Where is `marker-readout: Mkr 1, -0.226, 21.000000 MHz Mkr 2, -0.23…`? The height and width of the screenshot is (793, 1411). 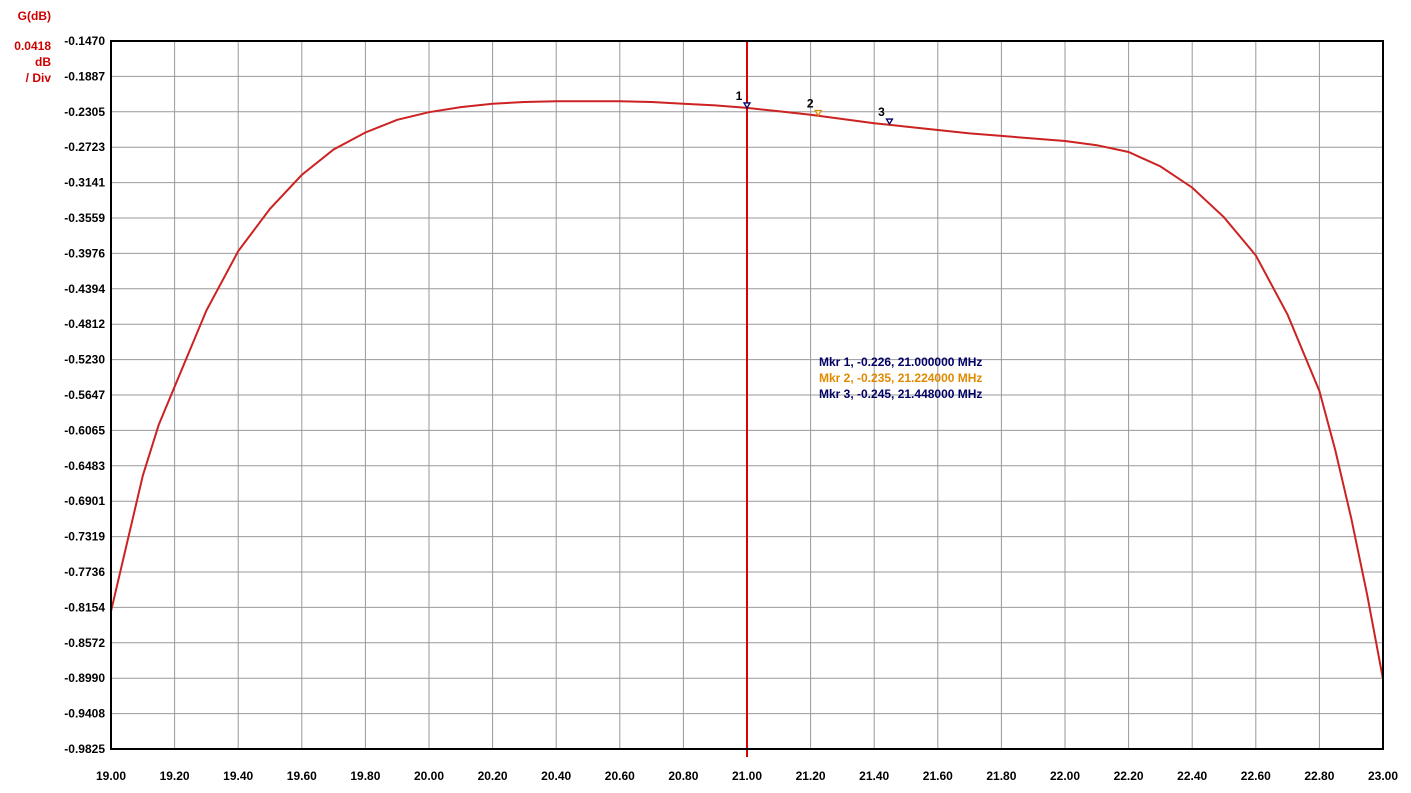 marker-readout: Mkr 1, -0.226, 21.000000 MHz Mkr 2, -0.23… is located at coordinates (900, 378).